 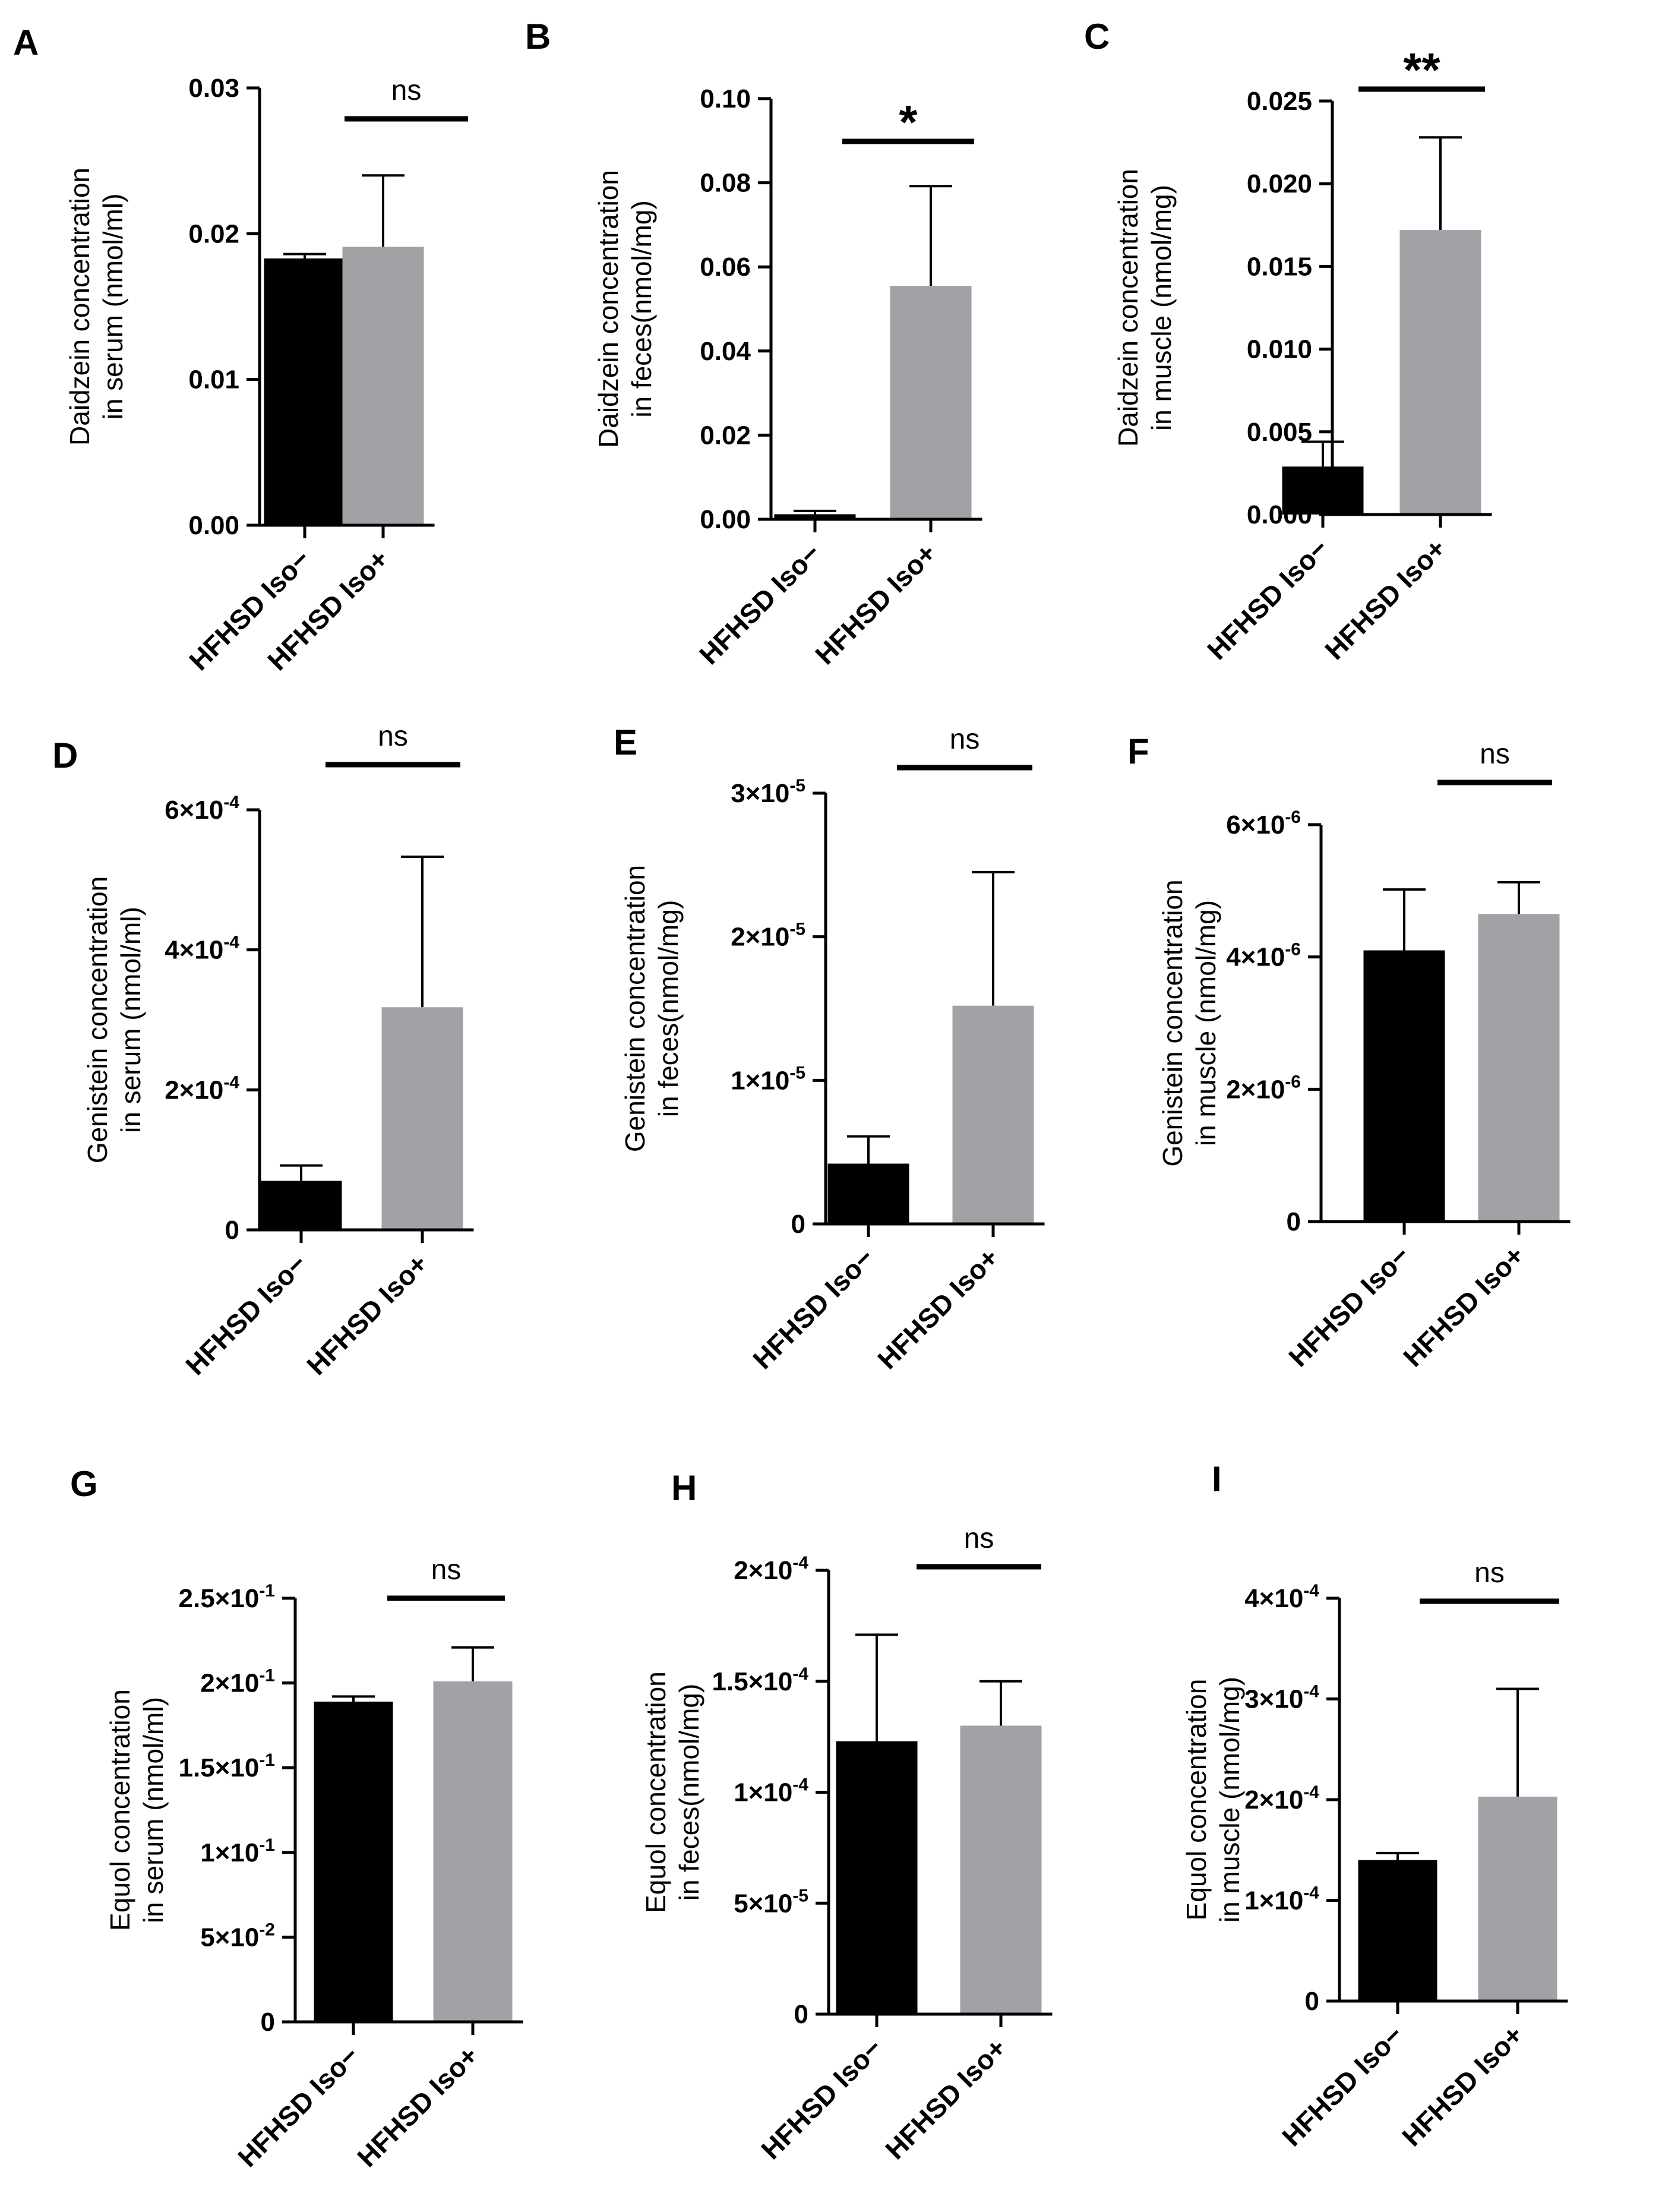 I want to click on y-tick-label: 0.03, so click(x=213, y=88).